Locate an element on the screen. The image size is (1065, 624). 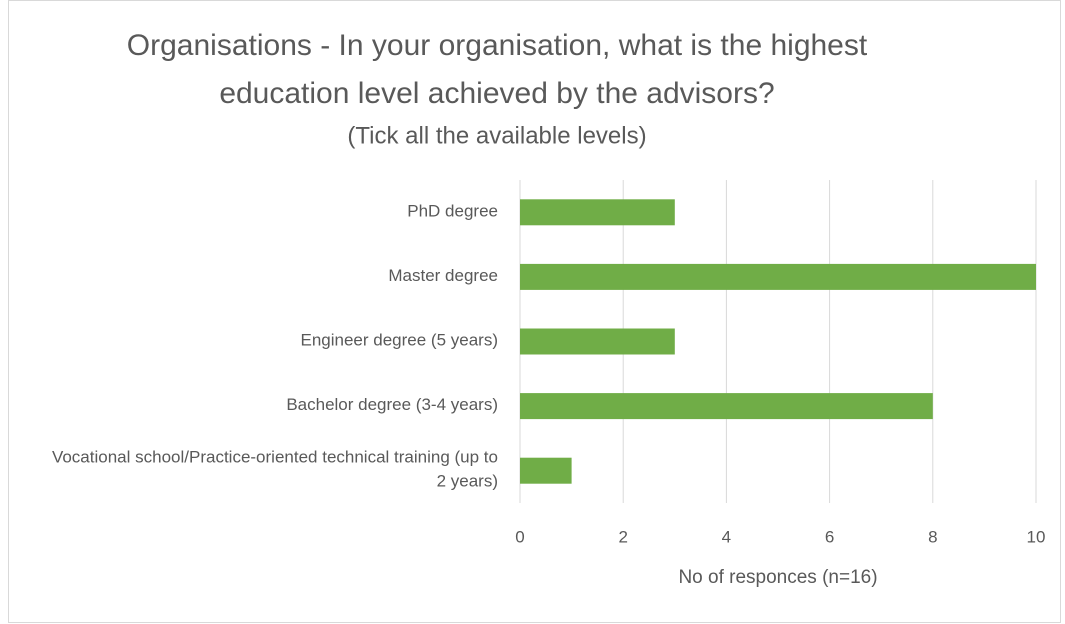
y-tick-label: Bachelor degree (3-4 years) is located at coordinates (392, 405).